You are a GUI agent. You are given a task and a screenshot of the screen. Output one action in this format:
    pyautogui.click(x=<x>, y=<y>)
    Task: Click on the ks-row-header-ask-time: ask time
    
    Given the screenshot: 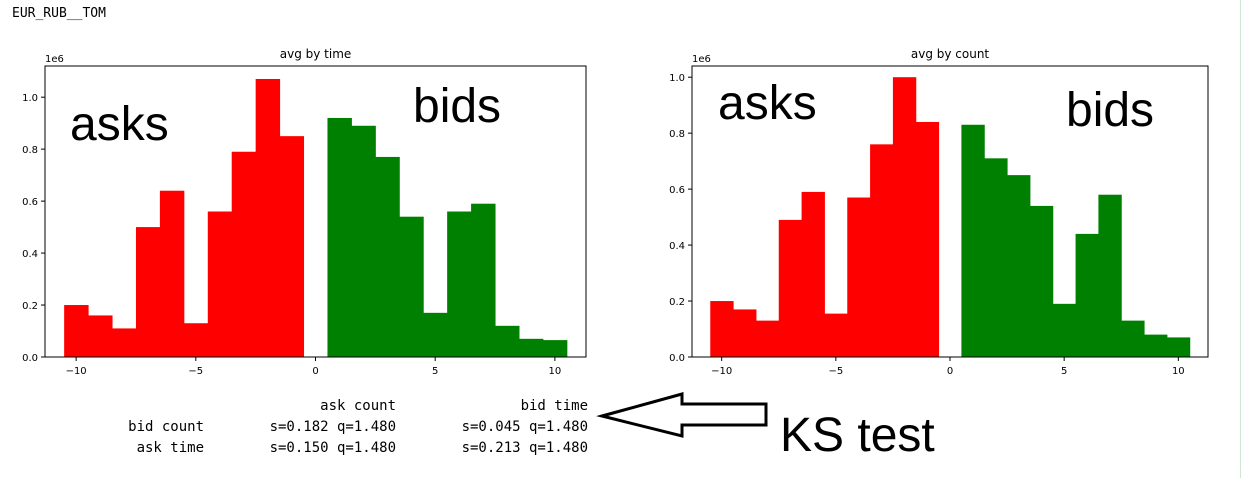 What is the action you would take?
    pyautogui.click(x=170, y=448)
    